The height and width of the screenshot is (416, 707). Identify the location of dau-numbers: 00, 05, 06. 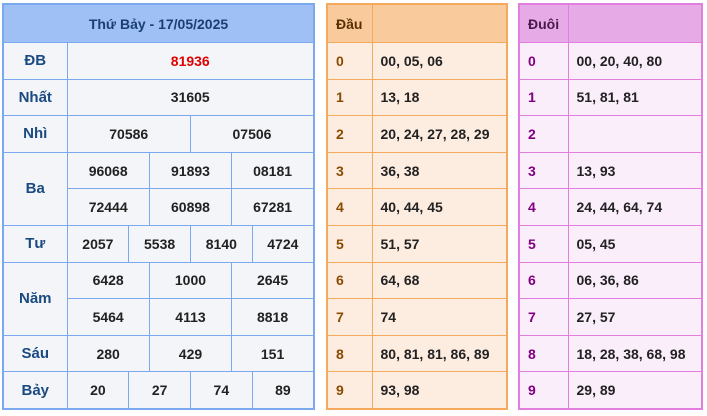
(439, 61).